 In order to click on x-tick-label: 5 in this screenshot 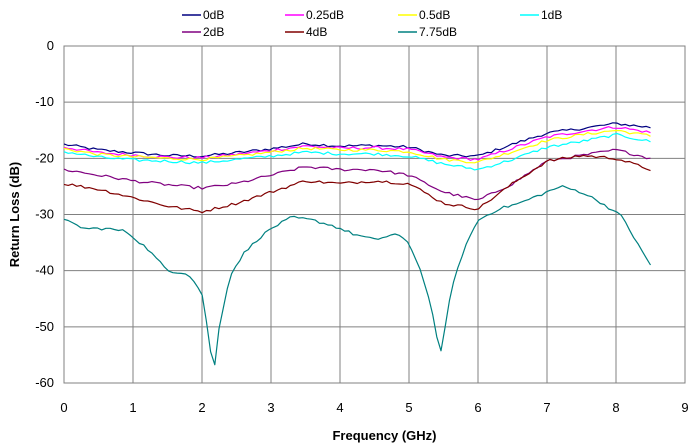, I will do `click(408, 407)`.